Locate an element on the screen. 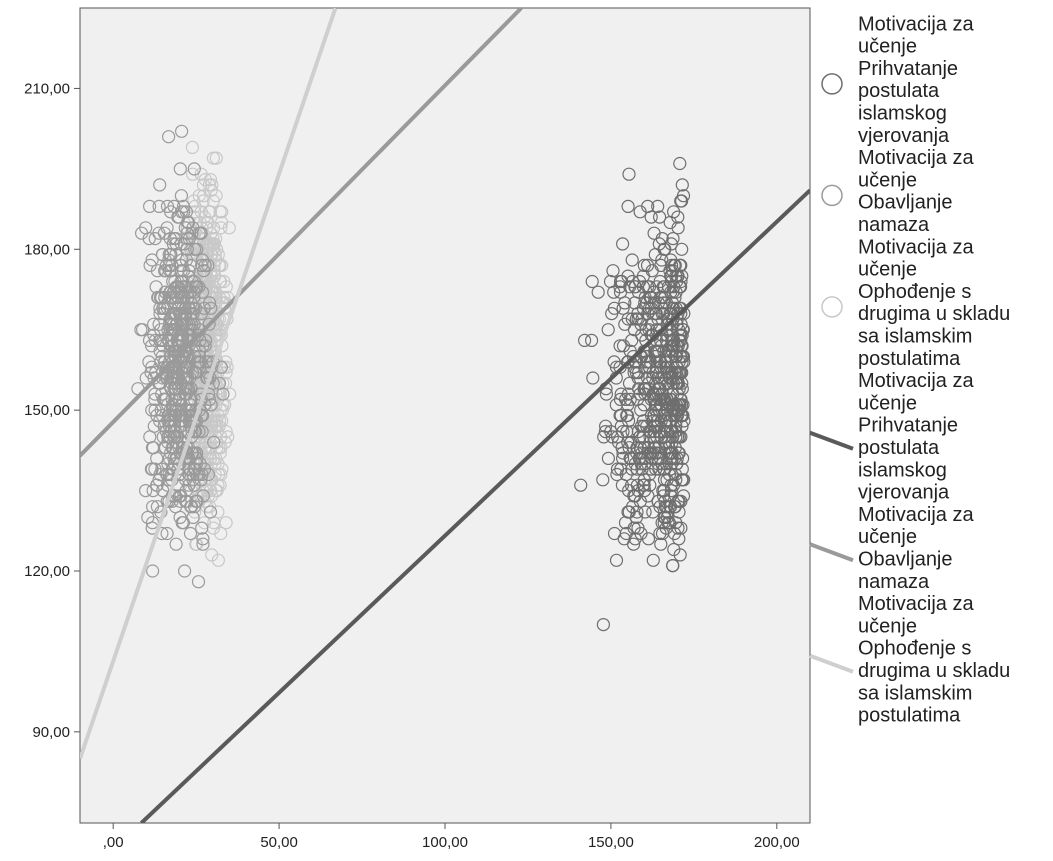 This screenshot has width=1053, height=861. legend-marker-icon is located at coordinates (832, 84).